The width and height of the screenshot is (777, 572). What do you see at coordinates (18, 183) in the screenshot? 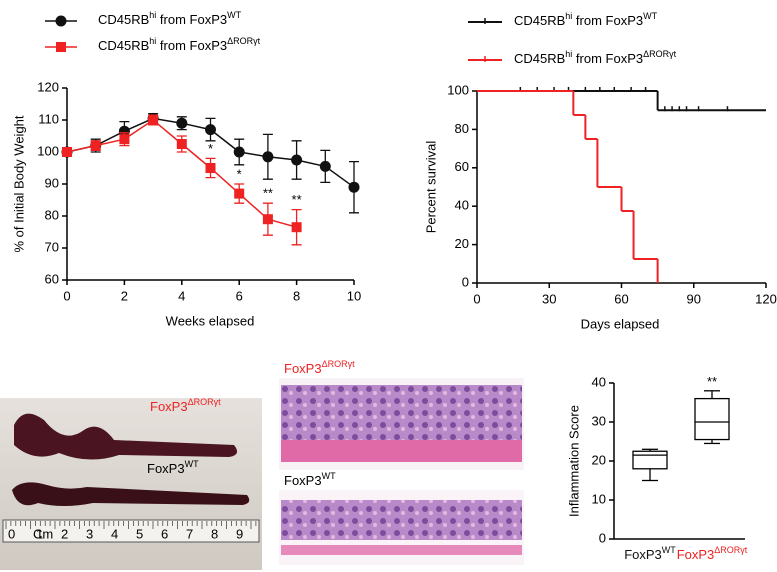
I see `y-axis-title: % of Initial Body Weight` at bounding box center [18, 183].